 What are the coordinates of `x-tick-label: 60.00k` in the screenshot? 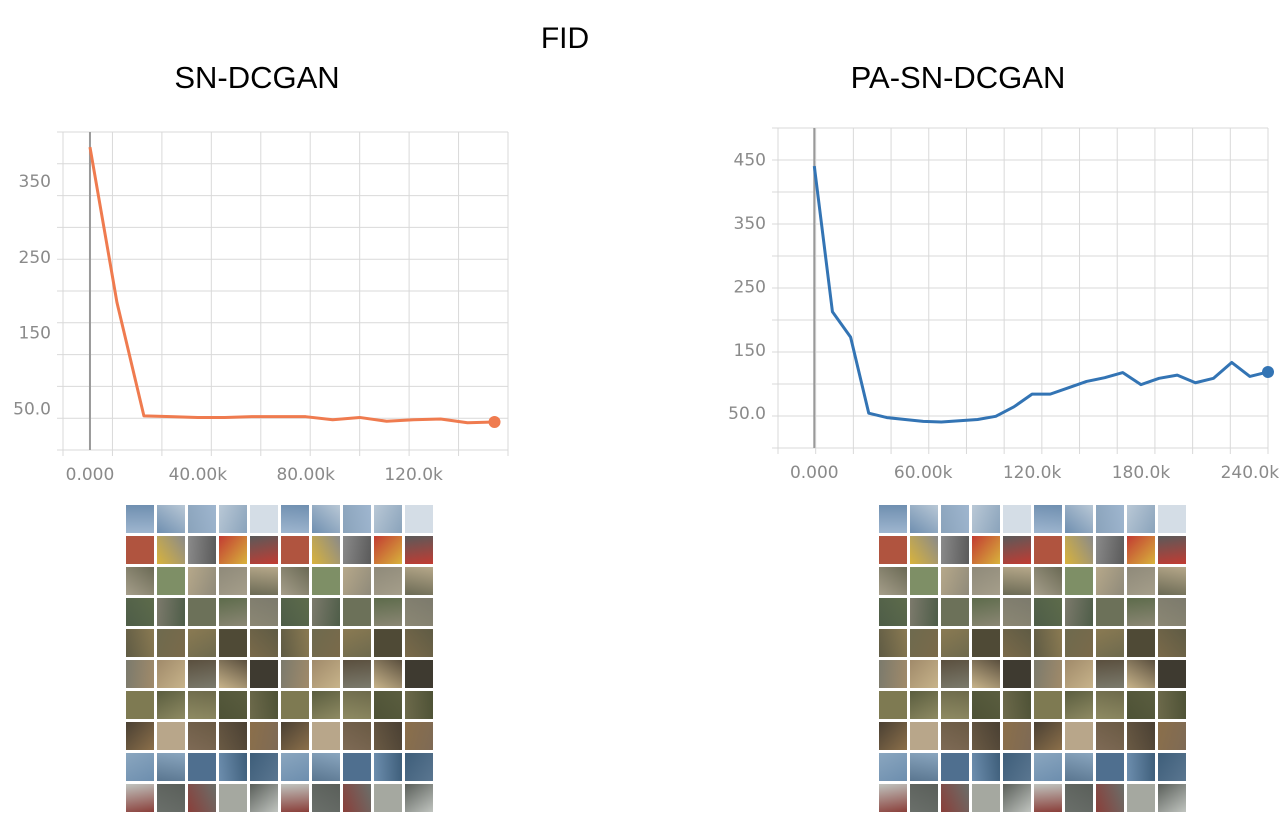 It's located at (923, 473).